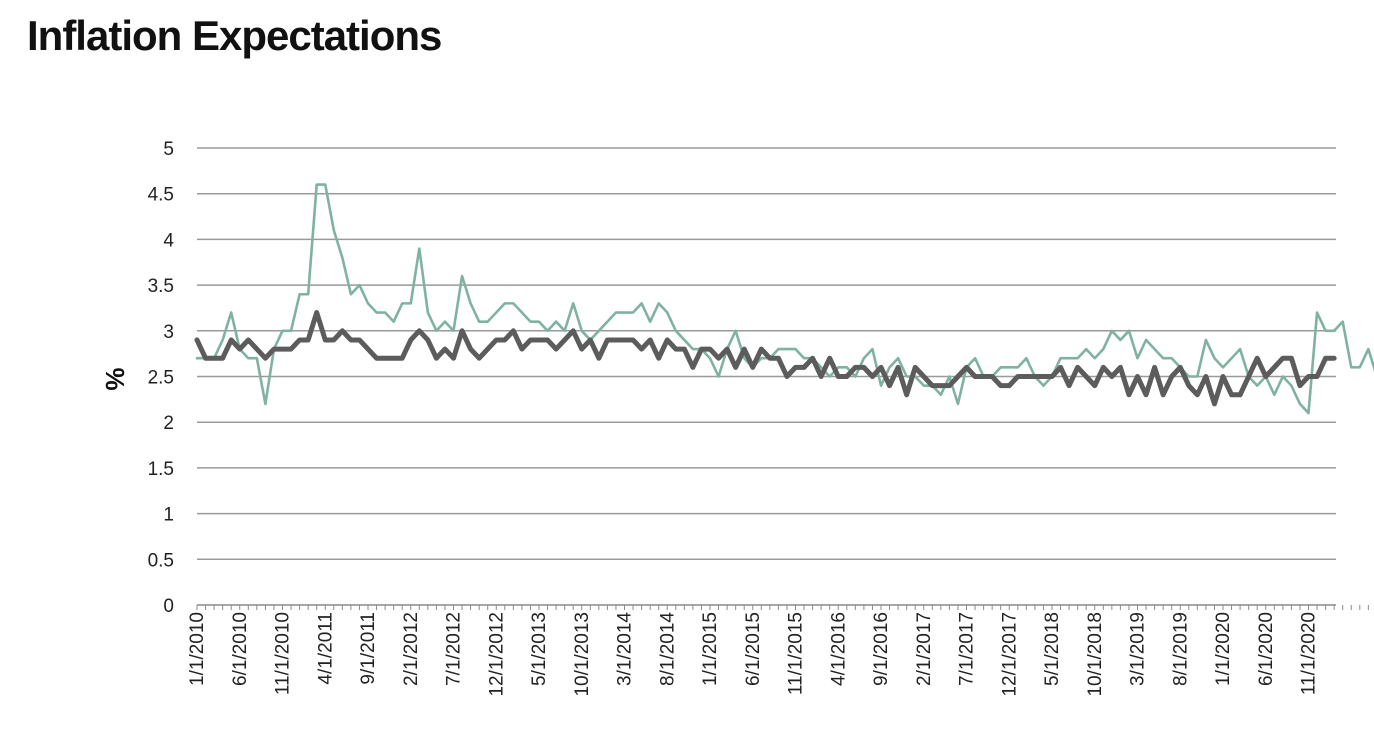 Image resolution: width=1374 pixels, height=736 pixels. Describe the element at coordinates (168, 240) in the screenshot. I see `y-tick-label: 4` at that location.